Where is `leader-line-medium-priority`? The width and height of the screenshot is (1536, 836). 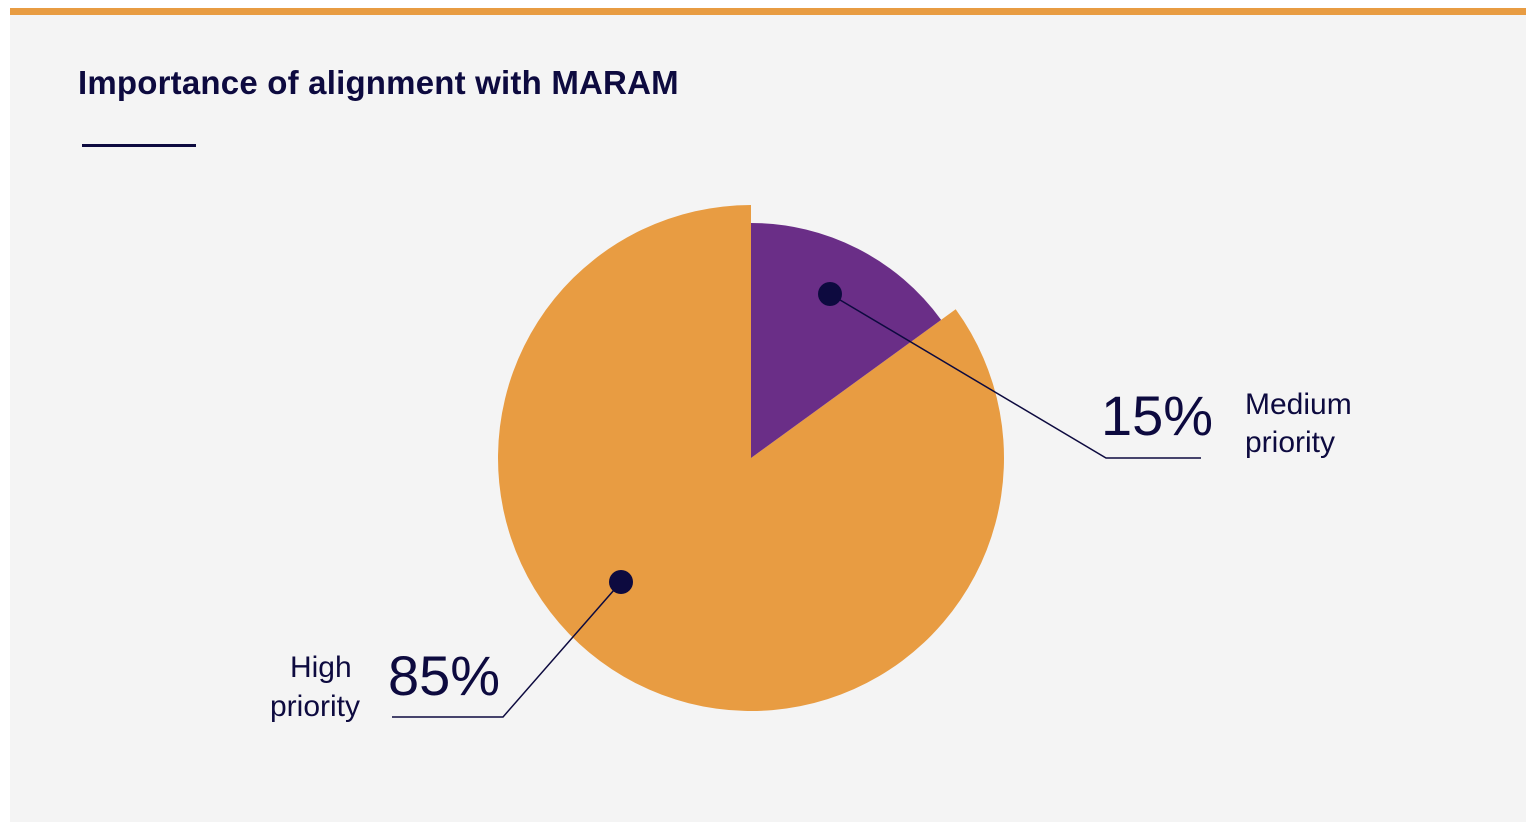
leader-line-medium-priority is located at coordinates (1015, 376).